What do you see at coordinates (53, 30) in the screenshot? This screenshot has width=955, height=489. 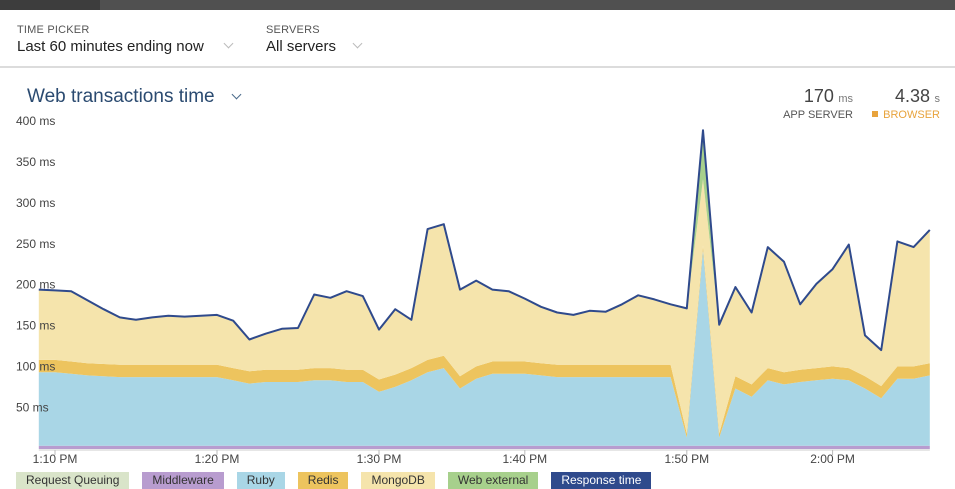 I see `time-picker-label: TIME PICKER` at bounding box center [53, 30].